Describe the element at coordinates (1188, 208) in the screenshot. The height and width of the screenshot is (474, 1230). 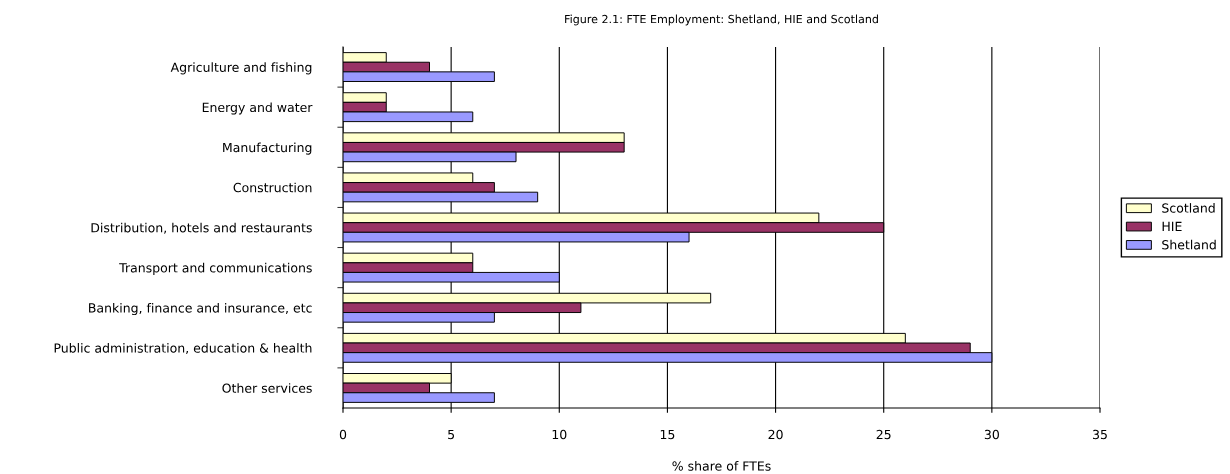
I see `legend-label: Scotland` at that location.